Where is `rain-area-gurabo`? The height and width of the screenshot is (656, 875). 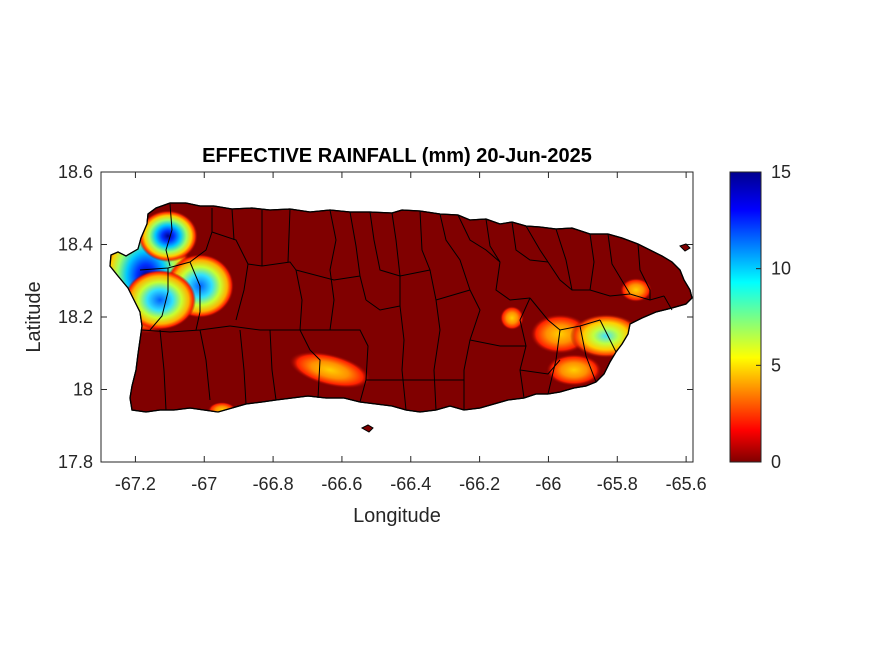 rain-area-gurabo is located at coordinates (512, 318).